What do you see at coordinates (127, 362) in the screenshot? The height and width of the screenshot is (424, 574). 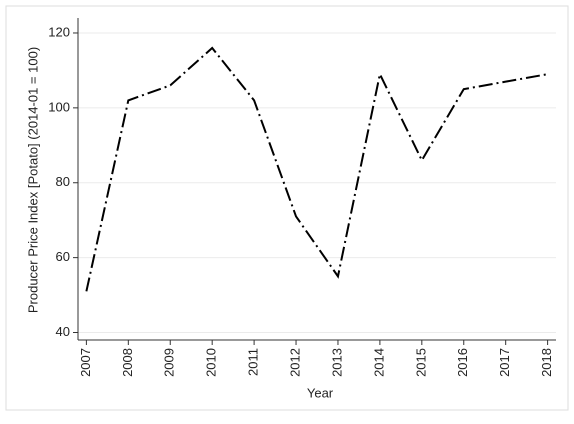 I see `x-tick-label: 2008` at bounding box center [127, 362].